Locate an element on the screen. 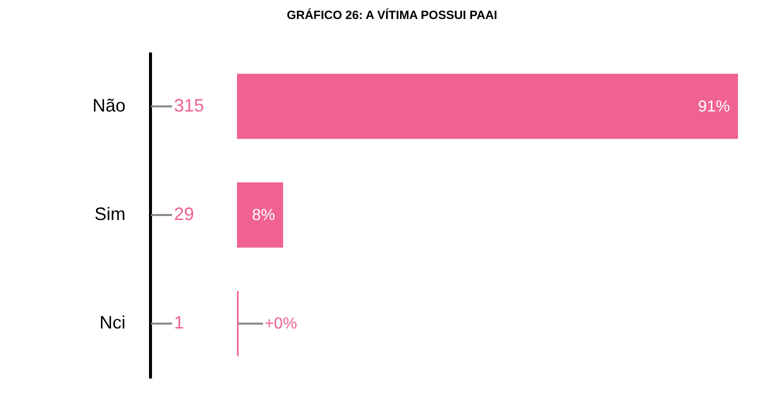  annotation: 8% is located at coordinates (264, 215).